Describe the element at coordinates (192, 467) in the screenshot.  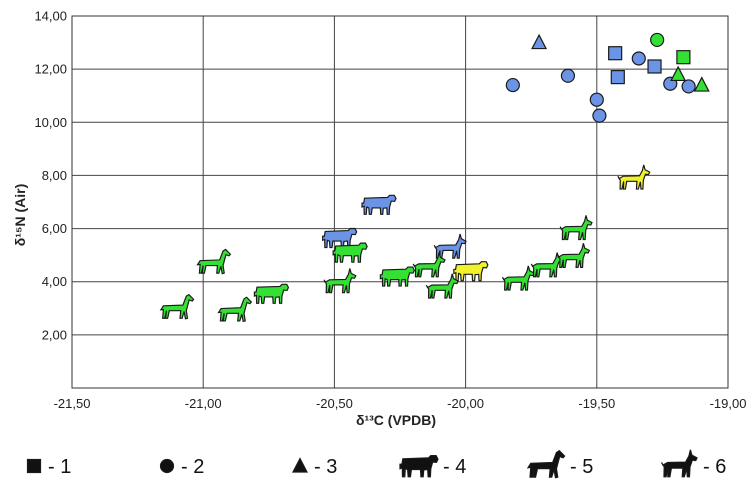
I see `legend-label: - 2` at that location.